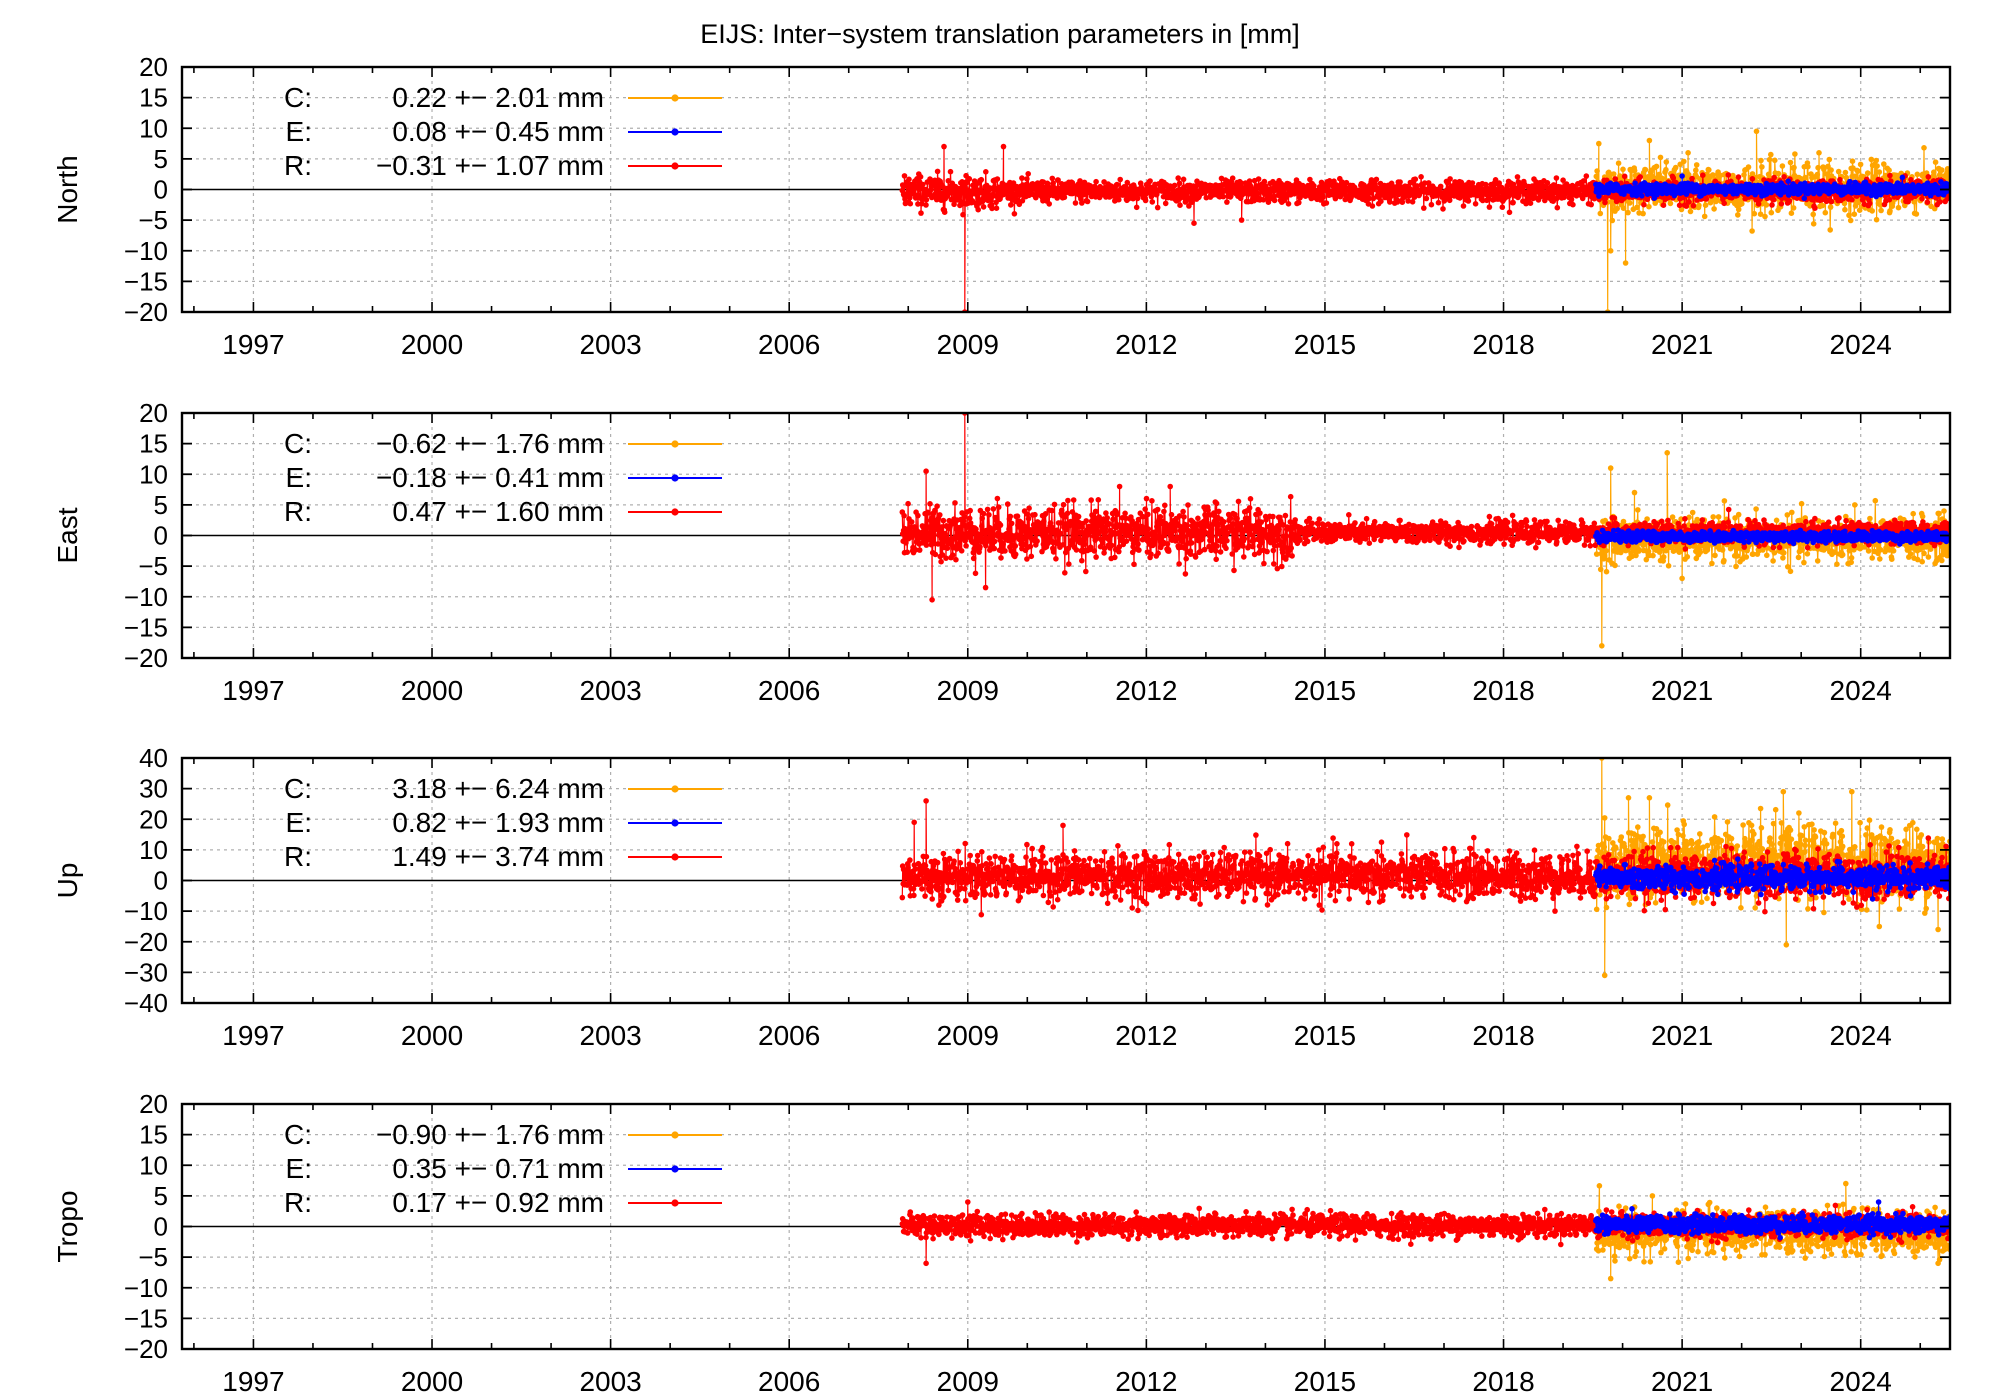  What do you see at coordinates (675, 166) in the screenshot?
I see `legend-swatch-point` at bounding box center [675, 166].